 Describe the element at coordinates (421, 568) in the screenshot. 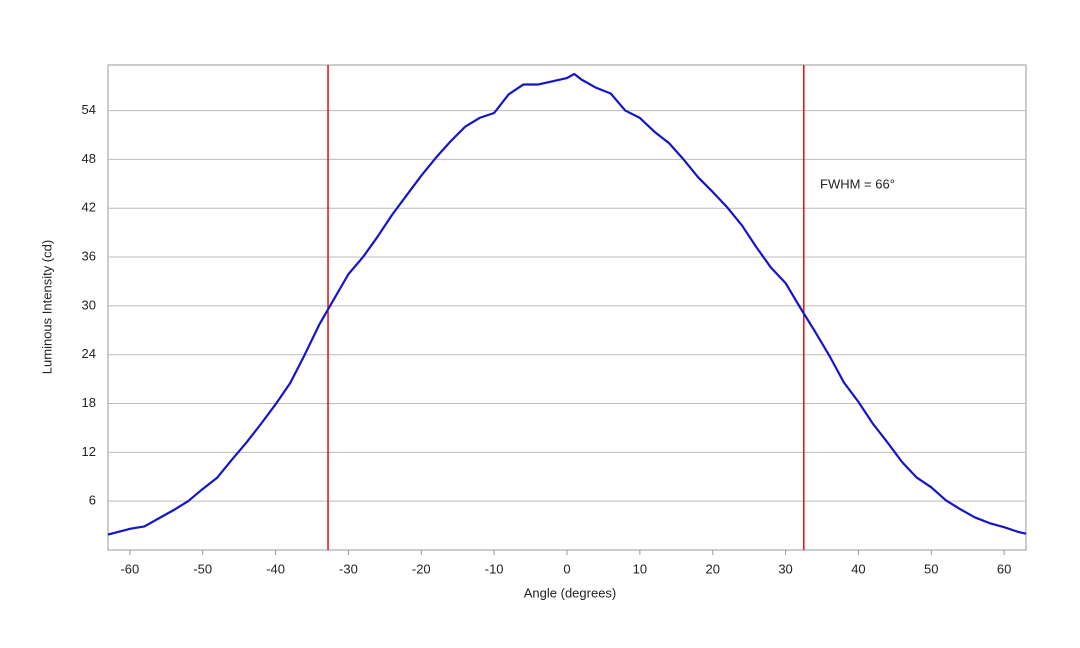

I see `x-tick-label: -20` at that location.